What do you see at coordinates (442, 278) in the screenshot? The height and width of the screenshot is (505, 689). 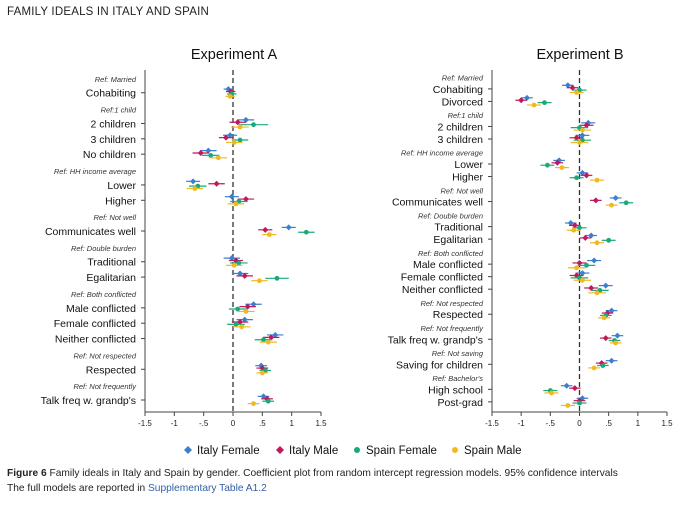 I see `coefficient-row-label: Female conflicted` at bounding box center [442, 278].